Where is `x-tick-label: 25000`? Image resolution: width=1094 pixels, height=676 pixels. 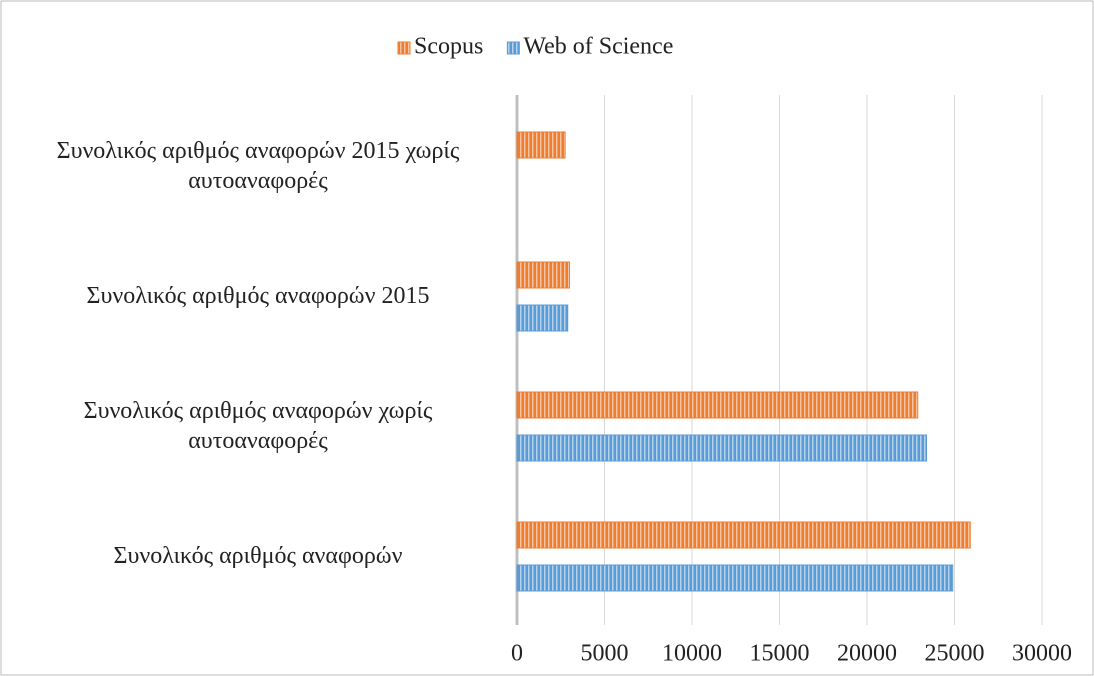
x-tick-label: 25000 is located at coordinates (955, 654).